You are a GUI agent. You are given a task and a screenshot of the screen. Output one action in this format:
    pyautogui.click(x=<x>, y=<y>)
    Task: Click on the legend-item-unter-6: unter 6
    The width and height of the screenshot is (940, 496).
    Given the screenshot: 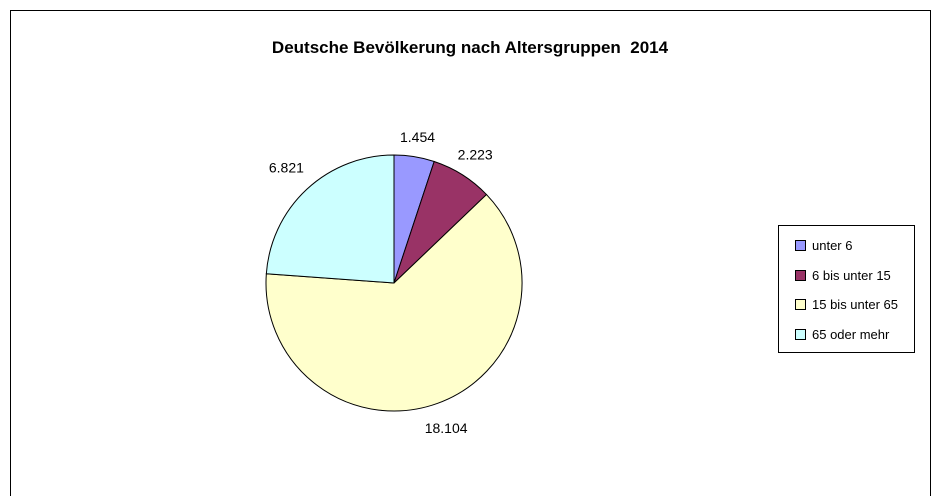 What is the action you would take?
    pyautogui.click(x=846, y=246)
    